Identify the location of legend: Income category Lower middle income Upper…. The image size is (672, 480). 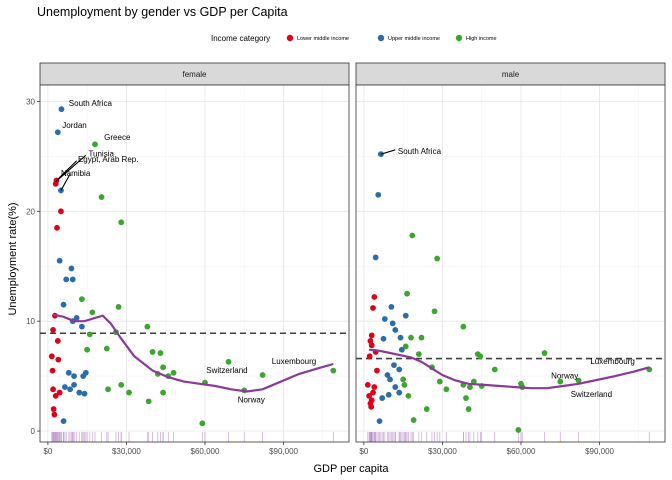
(354, 38).